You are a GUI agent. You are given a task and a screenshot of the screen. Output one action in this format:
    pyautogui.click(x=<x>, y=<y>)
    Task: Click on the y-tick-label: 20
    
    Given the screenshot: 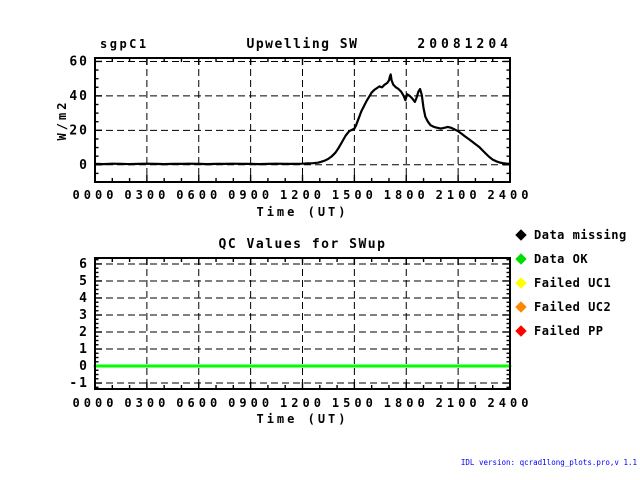 What is the action you would take?
    pyautogui.click(x=79, y=130)
    